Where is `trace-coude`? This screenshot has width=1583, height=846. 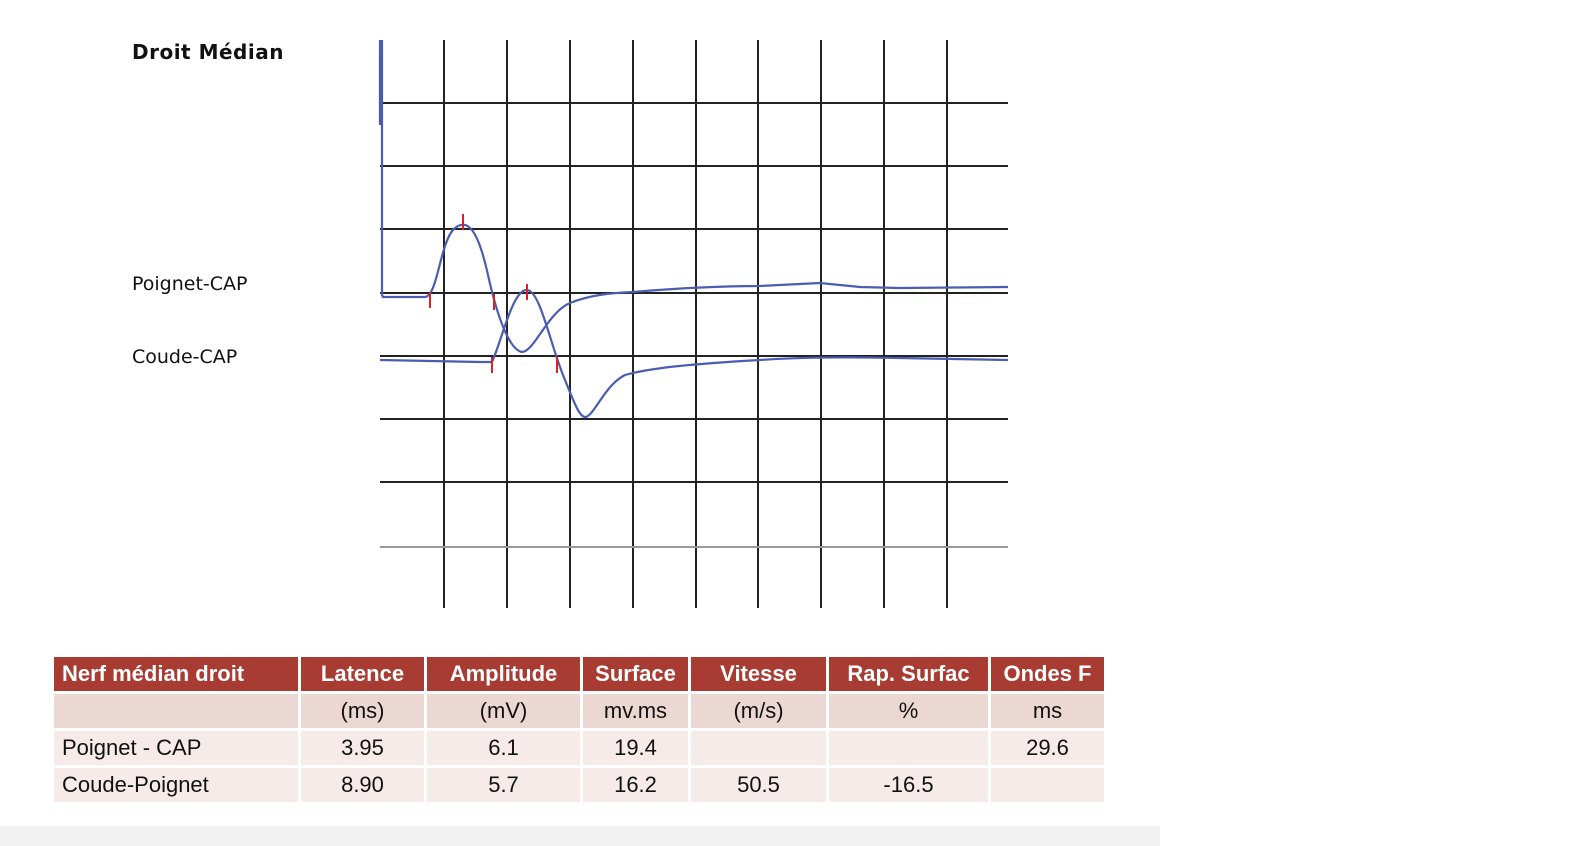 trace-coude is located at coordinates (694, 353).